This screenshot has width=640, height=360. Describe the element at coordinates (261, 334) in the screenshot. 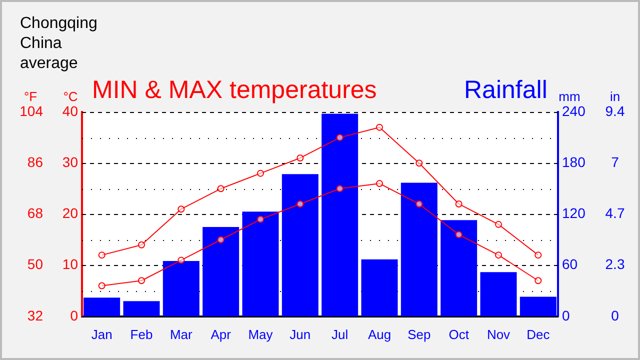

I see `x-tick-label: May` at that location.